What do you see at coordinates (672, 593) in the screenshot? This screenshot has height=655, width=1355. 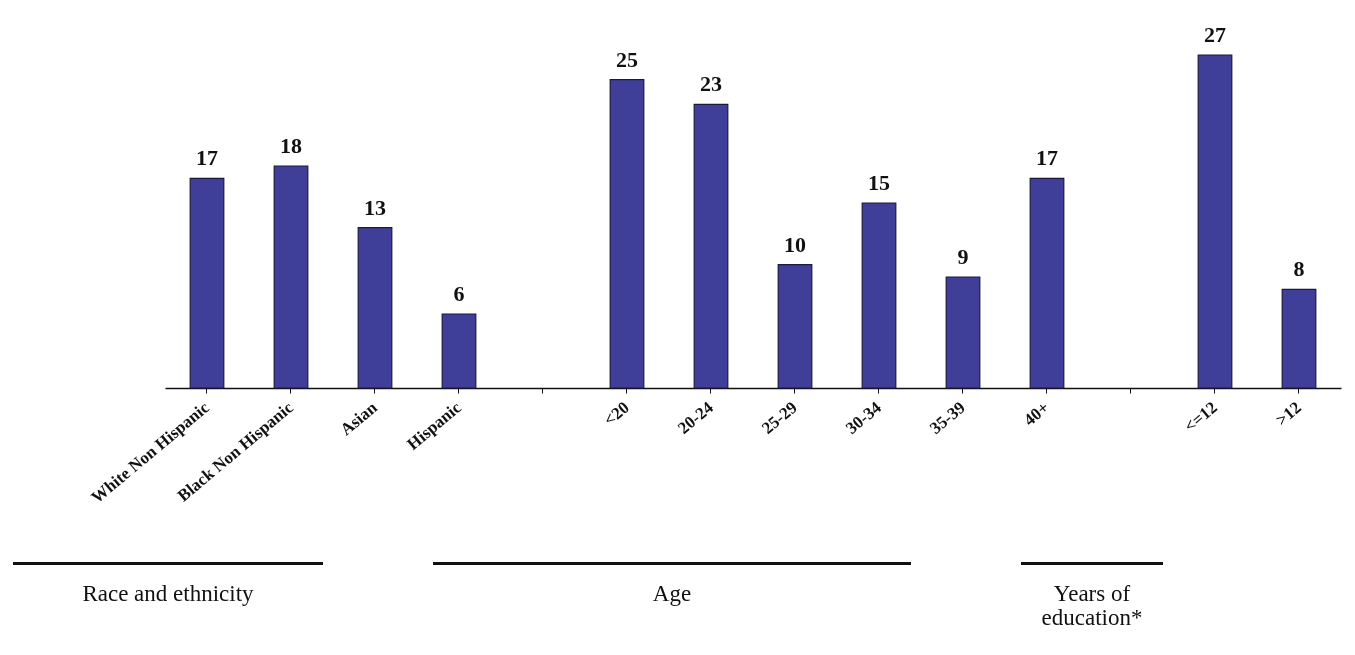 I see `text: Age` at bounding box center [672, 593].